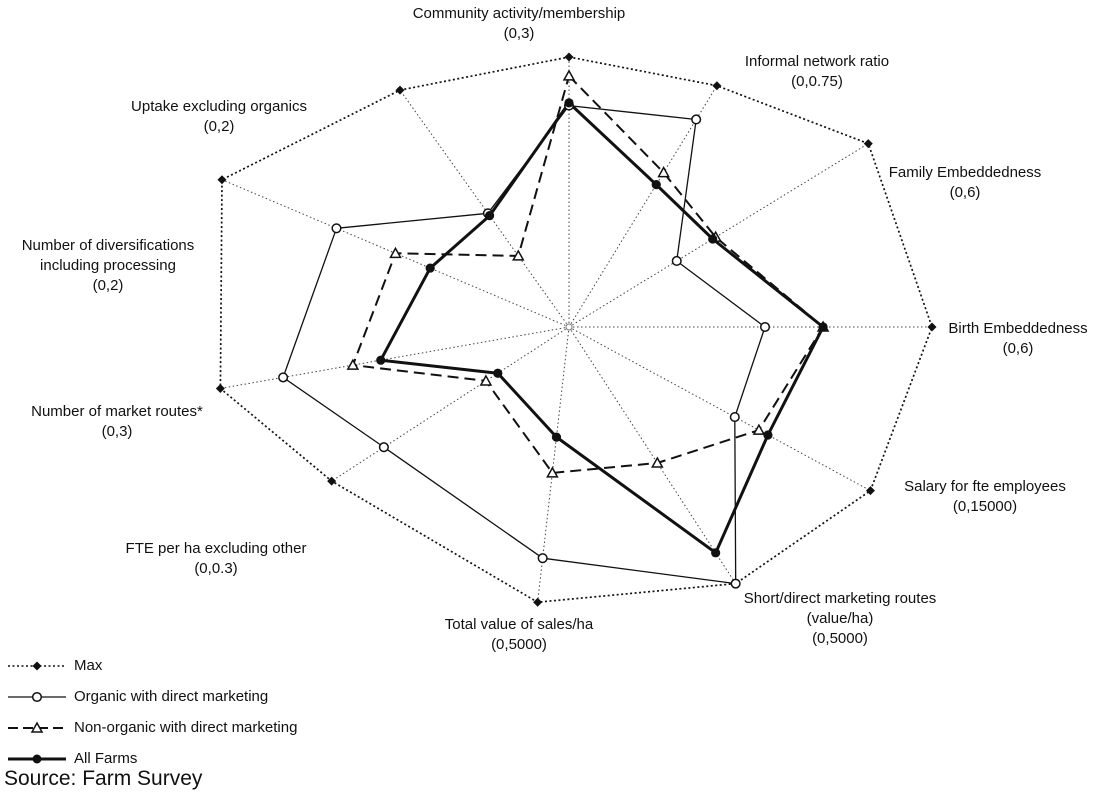  What do you see at coordinates (37, 758) in the screenshot?
I see `legend-swatch-all-farms` at bounding box center [37, 758].